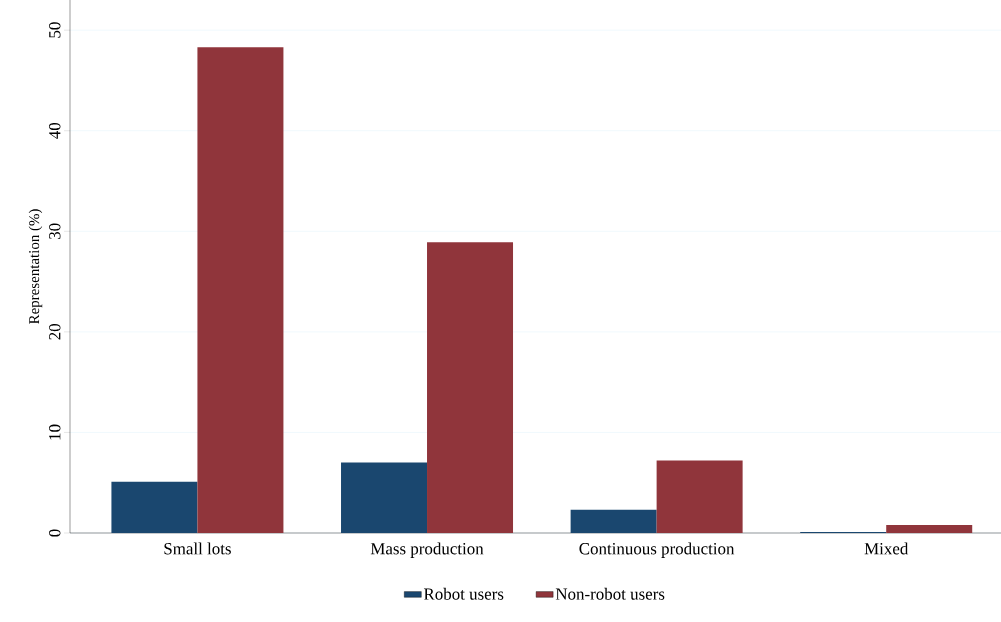 The width and height of the screenshot is (1001, 622). I want to click on y-axis-title: Representation (%), so click(35, 266).